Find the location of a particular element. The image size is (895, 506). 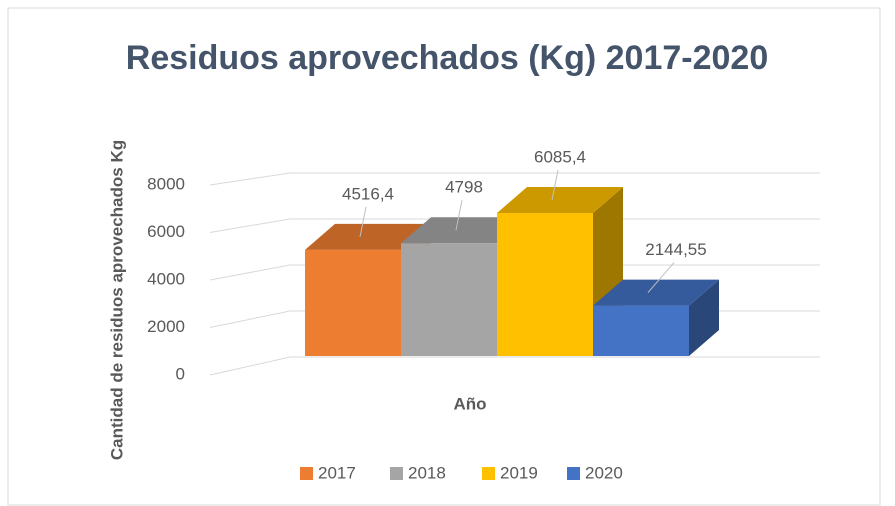

y-tick-label: 6000 is located at coordinates (166, 231).